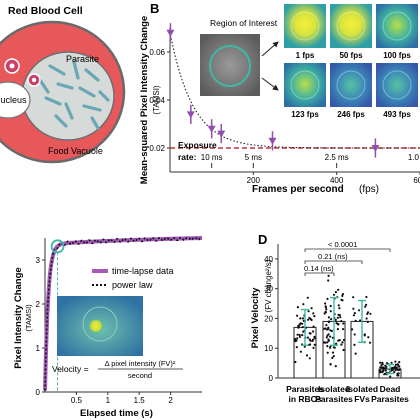  I want to click on roi-circle, so click(230, 66).